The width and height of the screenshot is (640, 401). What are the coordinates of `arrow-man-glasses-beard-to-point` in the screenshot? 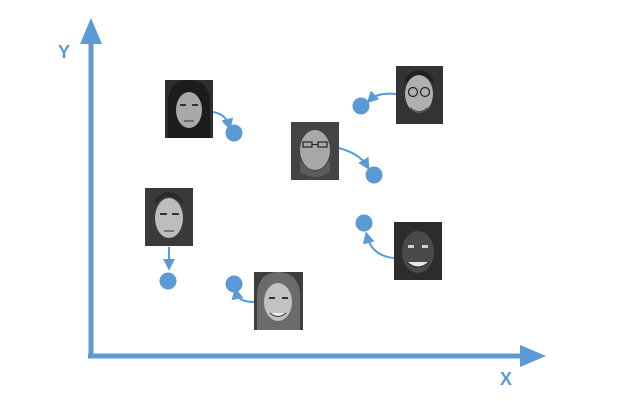 It's located at (354, 159).